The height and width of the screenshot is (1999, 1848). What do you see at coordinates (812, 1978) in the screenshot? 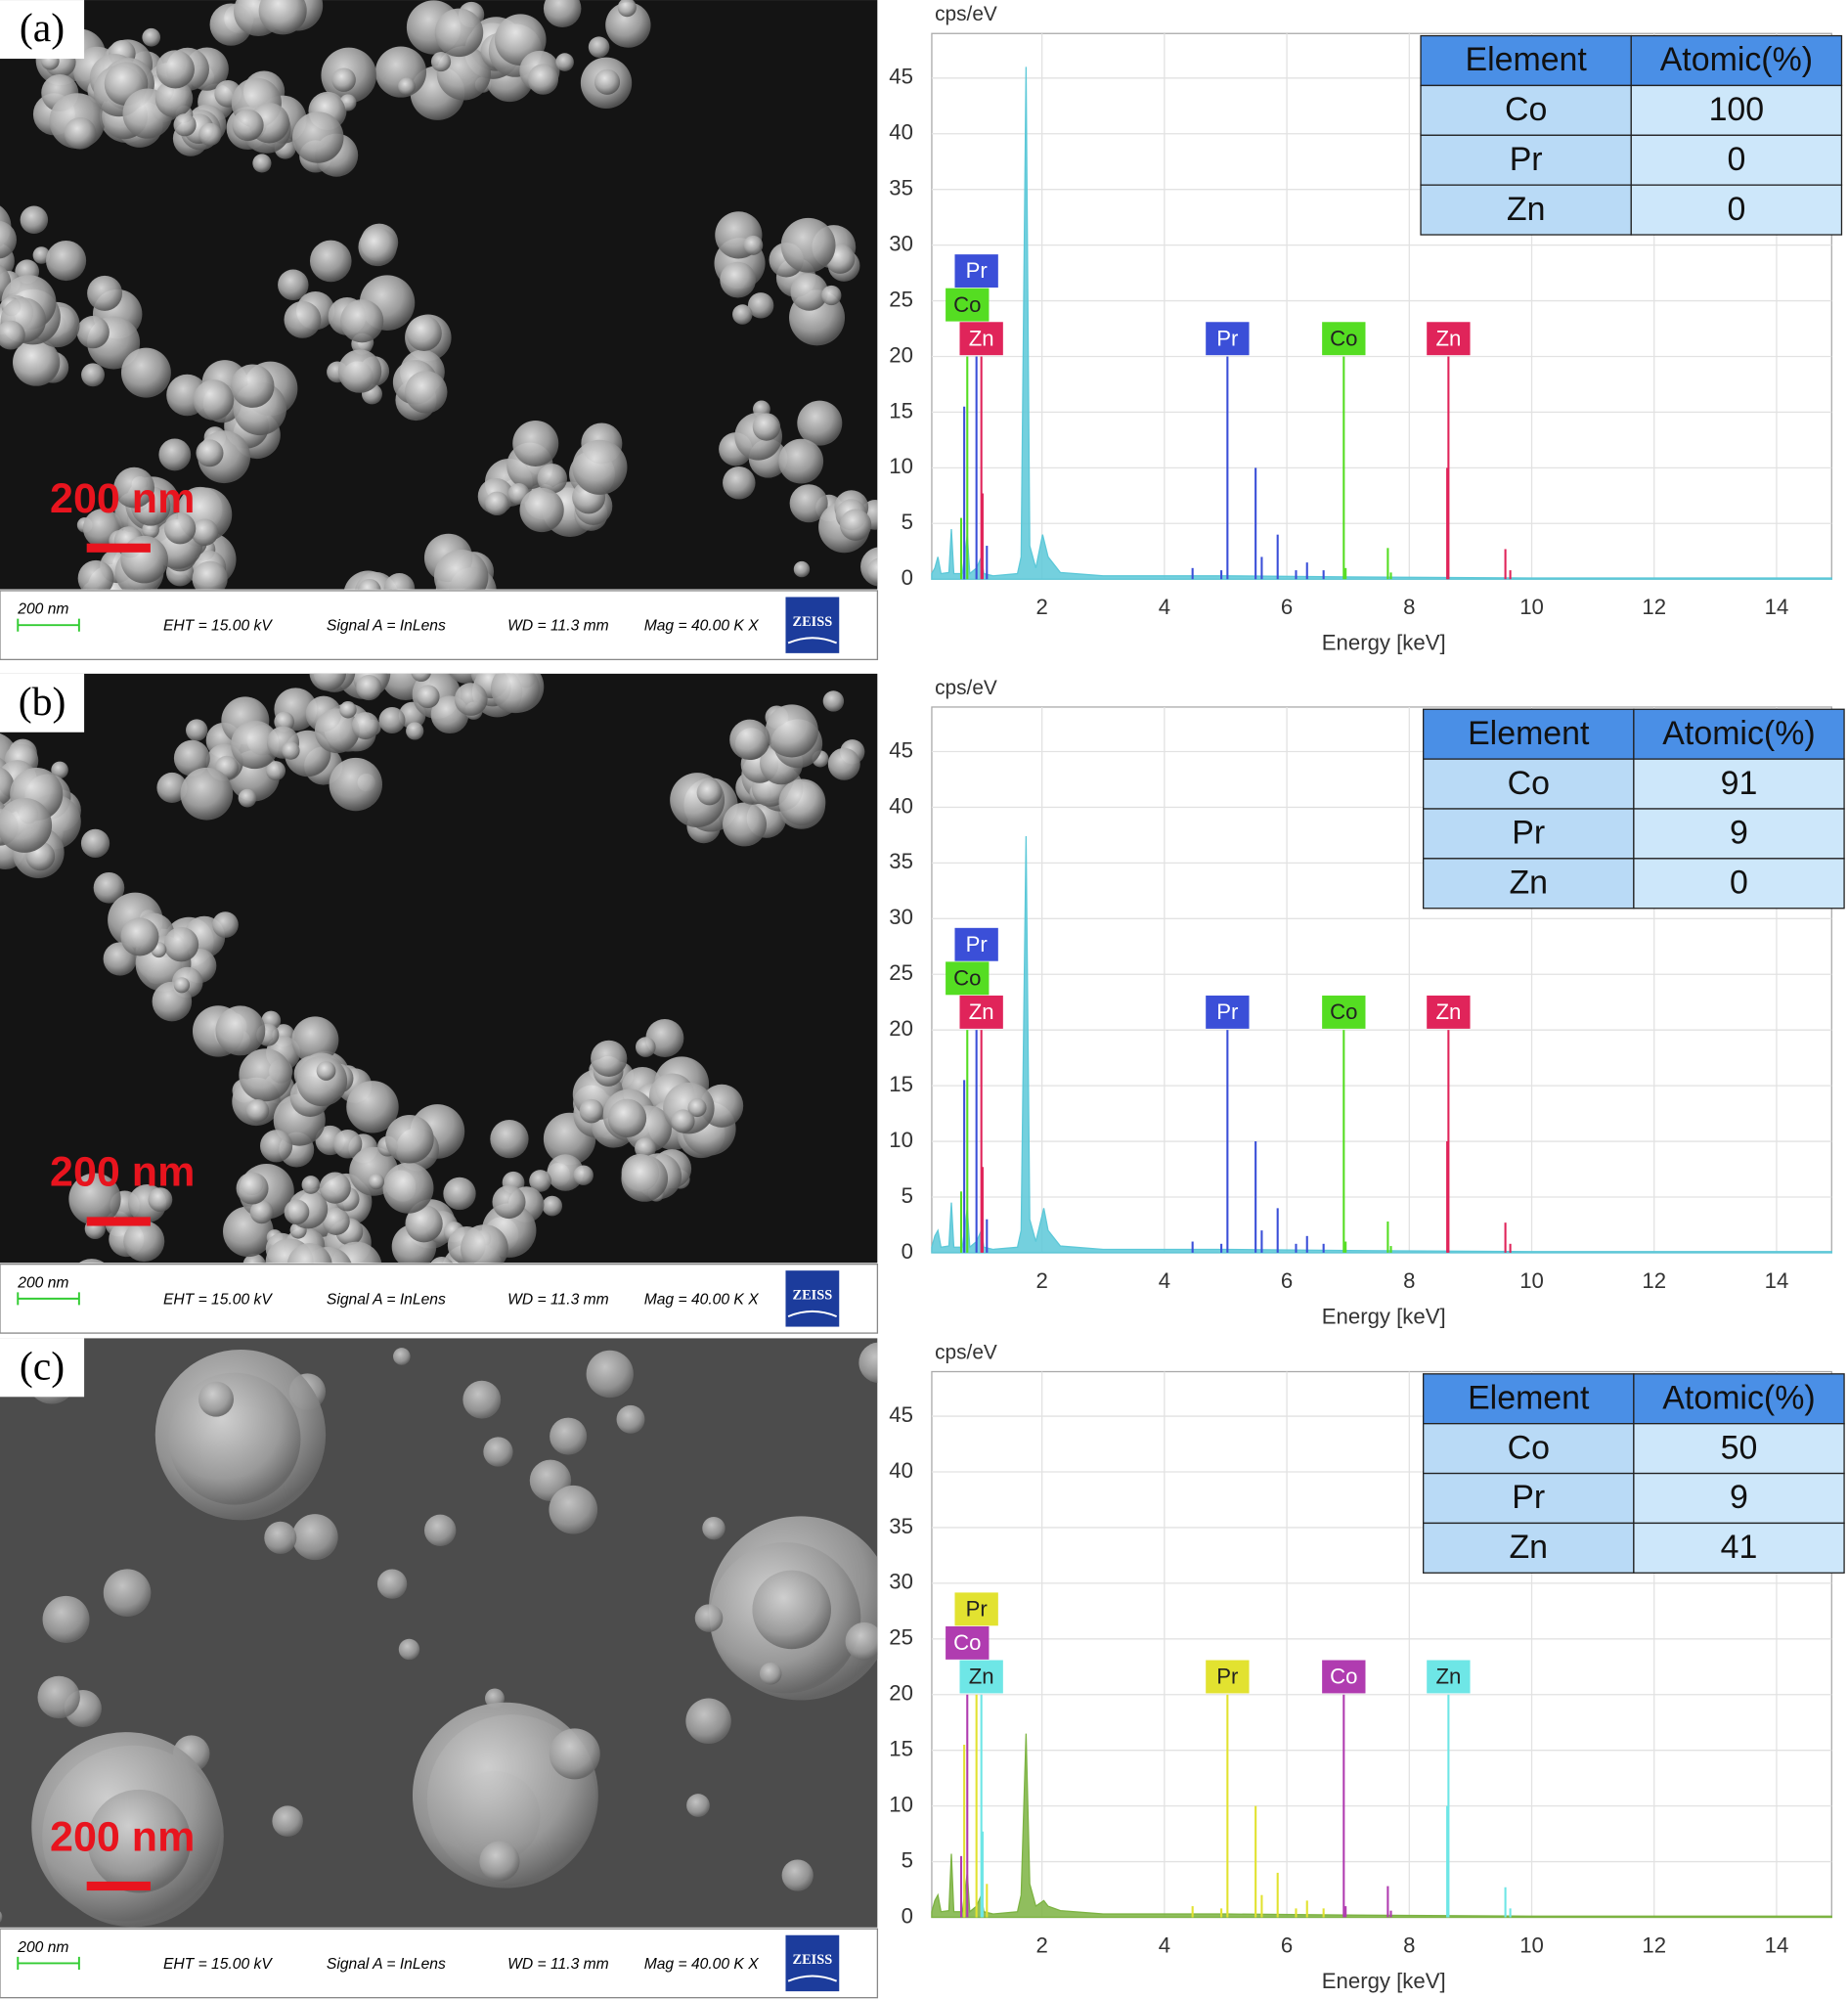
I see `logo-arc` at bounding box center [812, 1978].